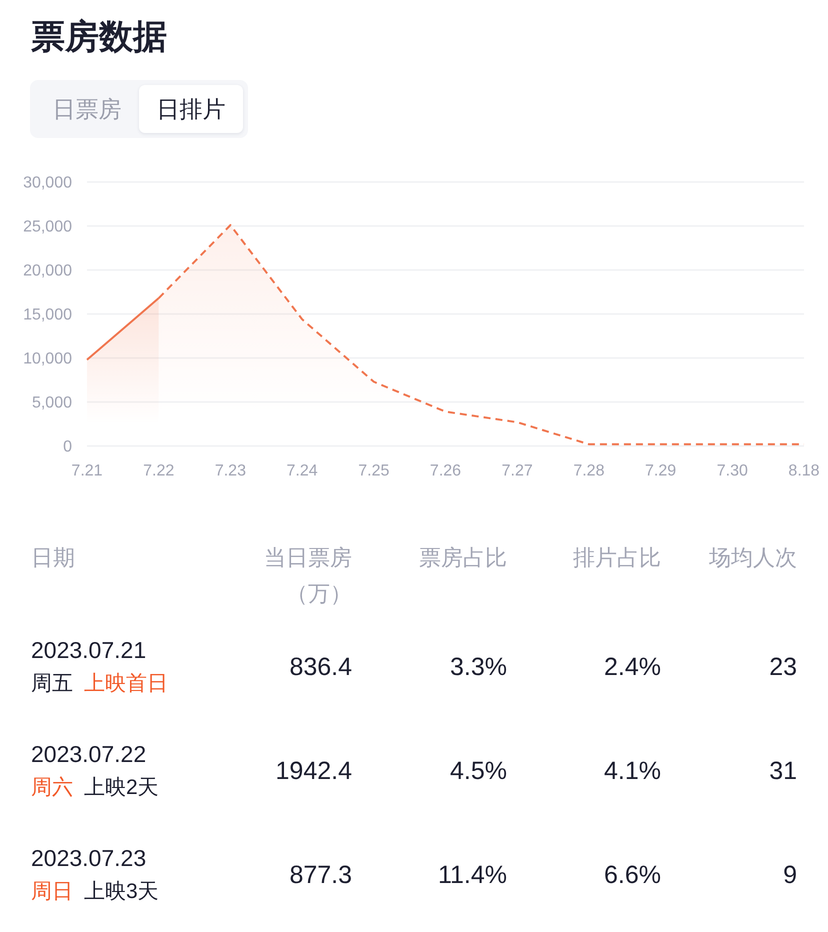 The image size is (828, 932). Describe the element at coordinates (126, 683) in the screenshot. I see `text: 上映首日` at that location.